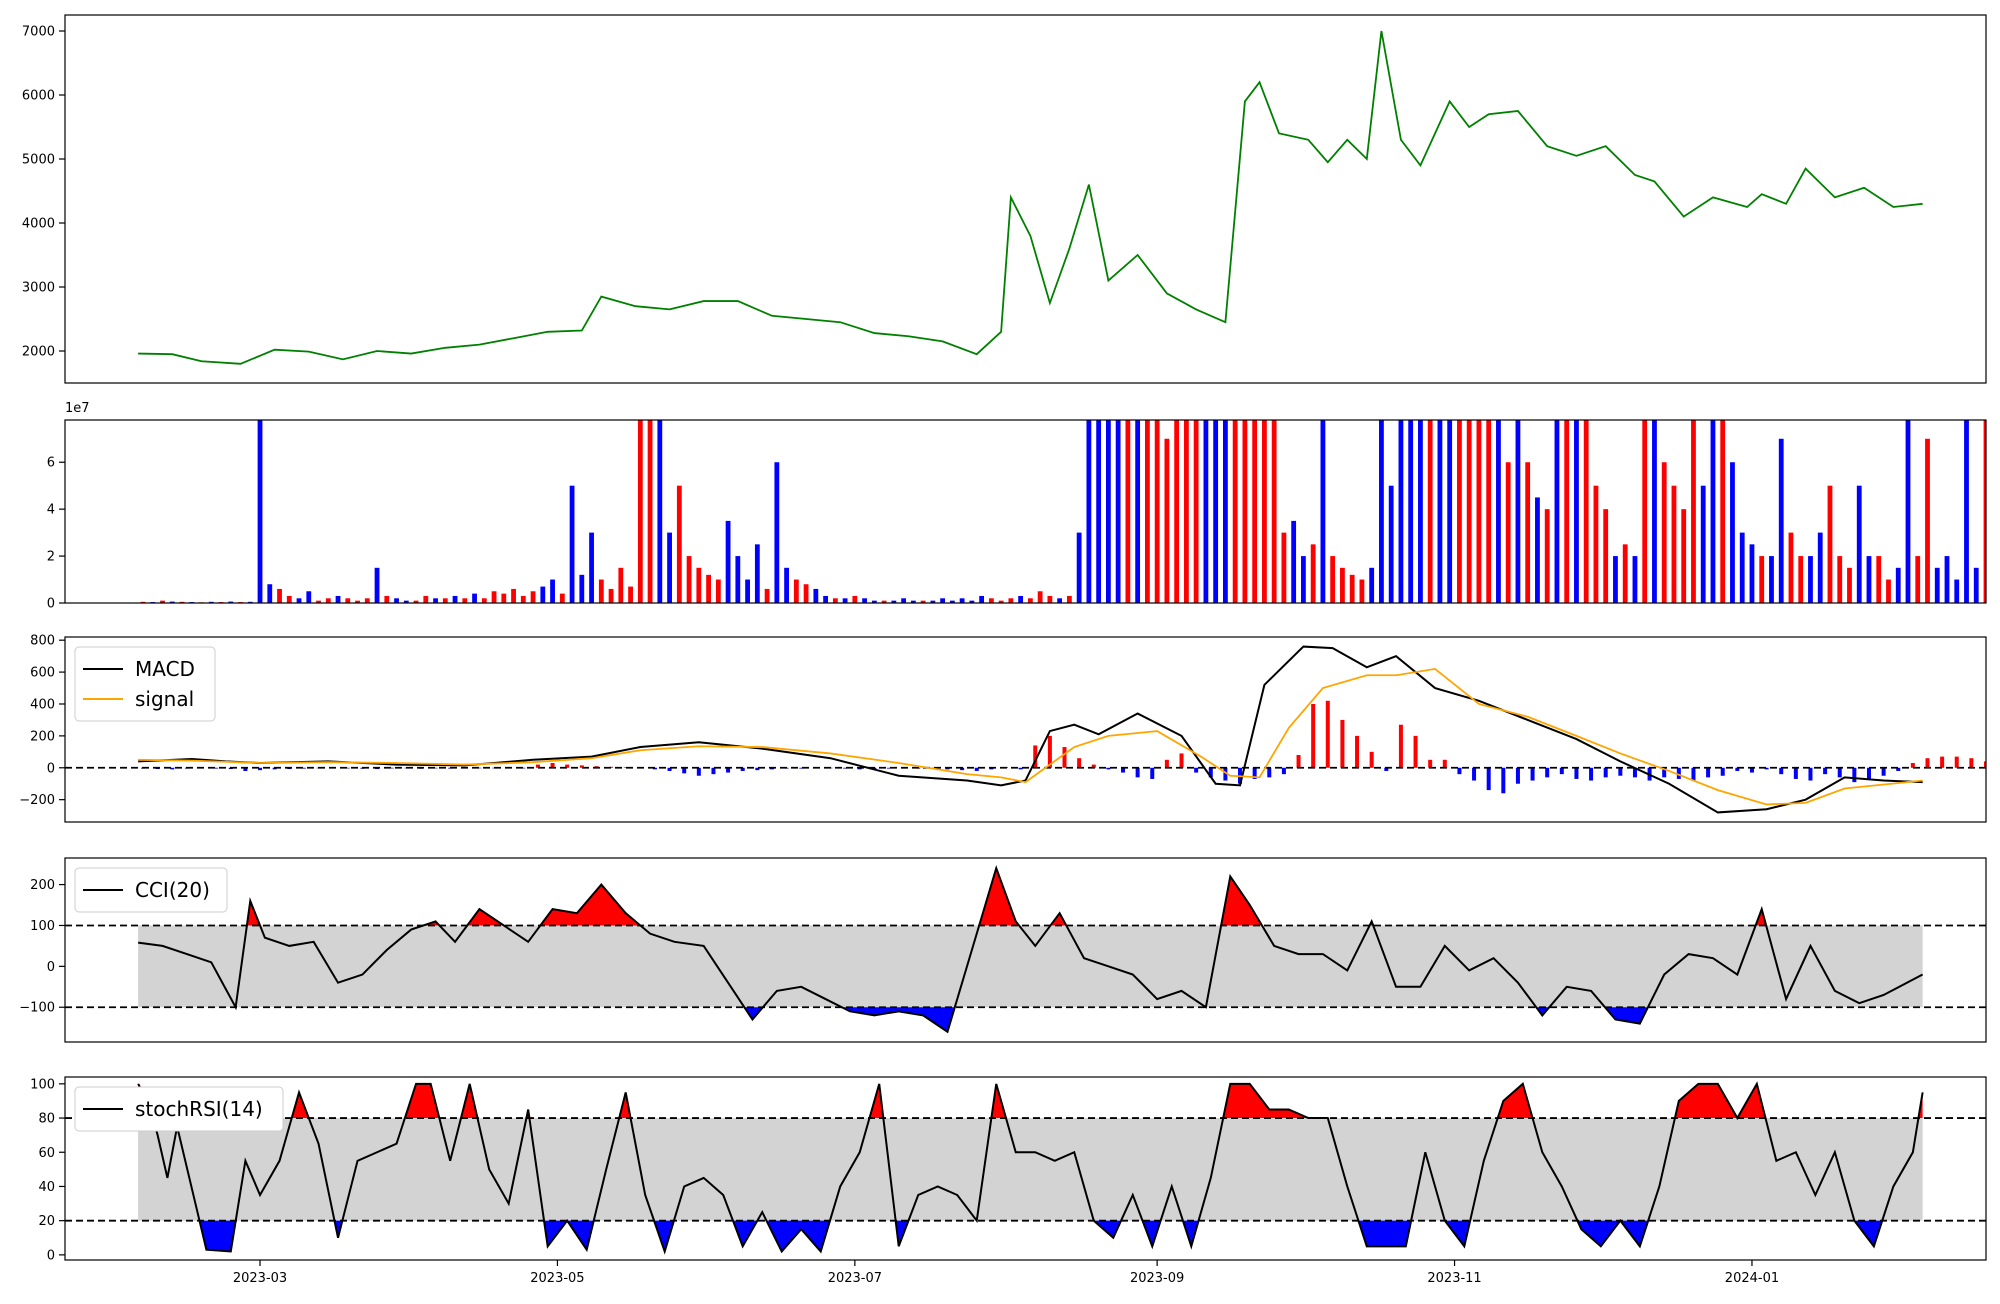 This screenshot has height=1304, width=2000. I want to click on stochrsi-overbought-fill, so click(1030, 1101).